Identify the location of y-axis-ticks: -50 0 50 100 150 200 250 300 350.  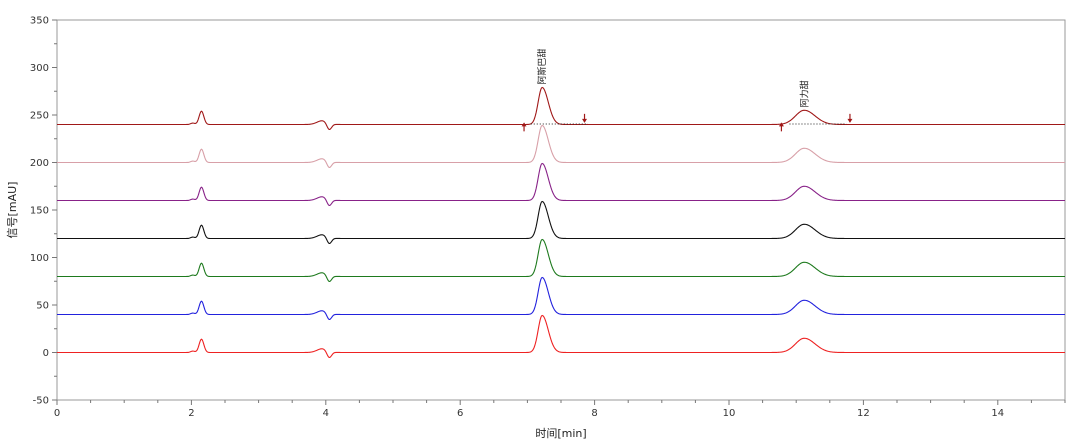
(43, 211).